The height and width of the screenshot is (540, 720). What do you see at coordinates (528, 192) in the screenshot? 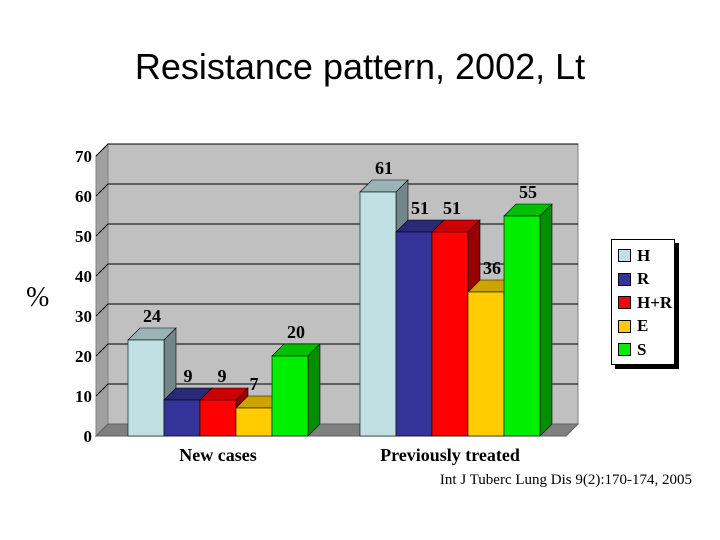
I see `data-label: 55` at bounding box center [528, 192].